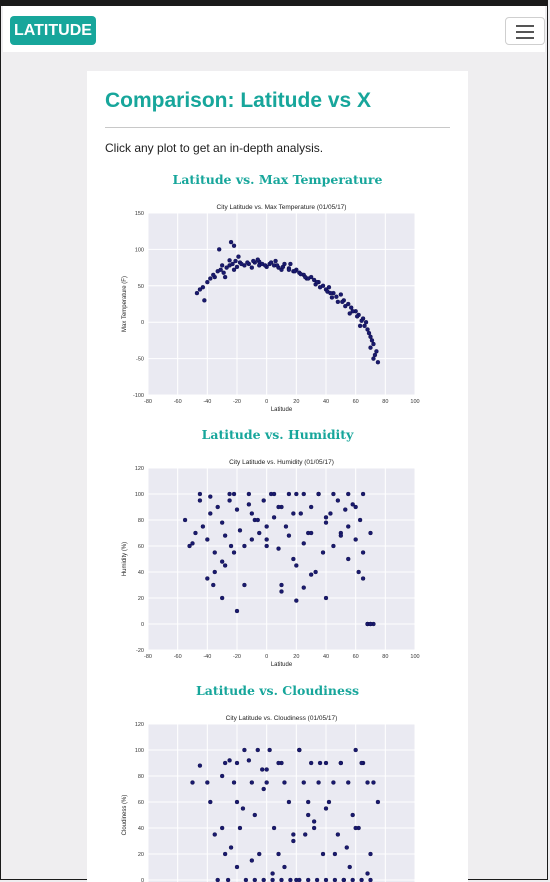  I want to click on page-title: Comparison: Latitude vs X, so click(238, 100).